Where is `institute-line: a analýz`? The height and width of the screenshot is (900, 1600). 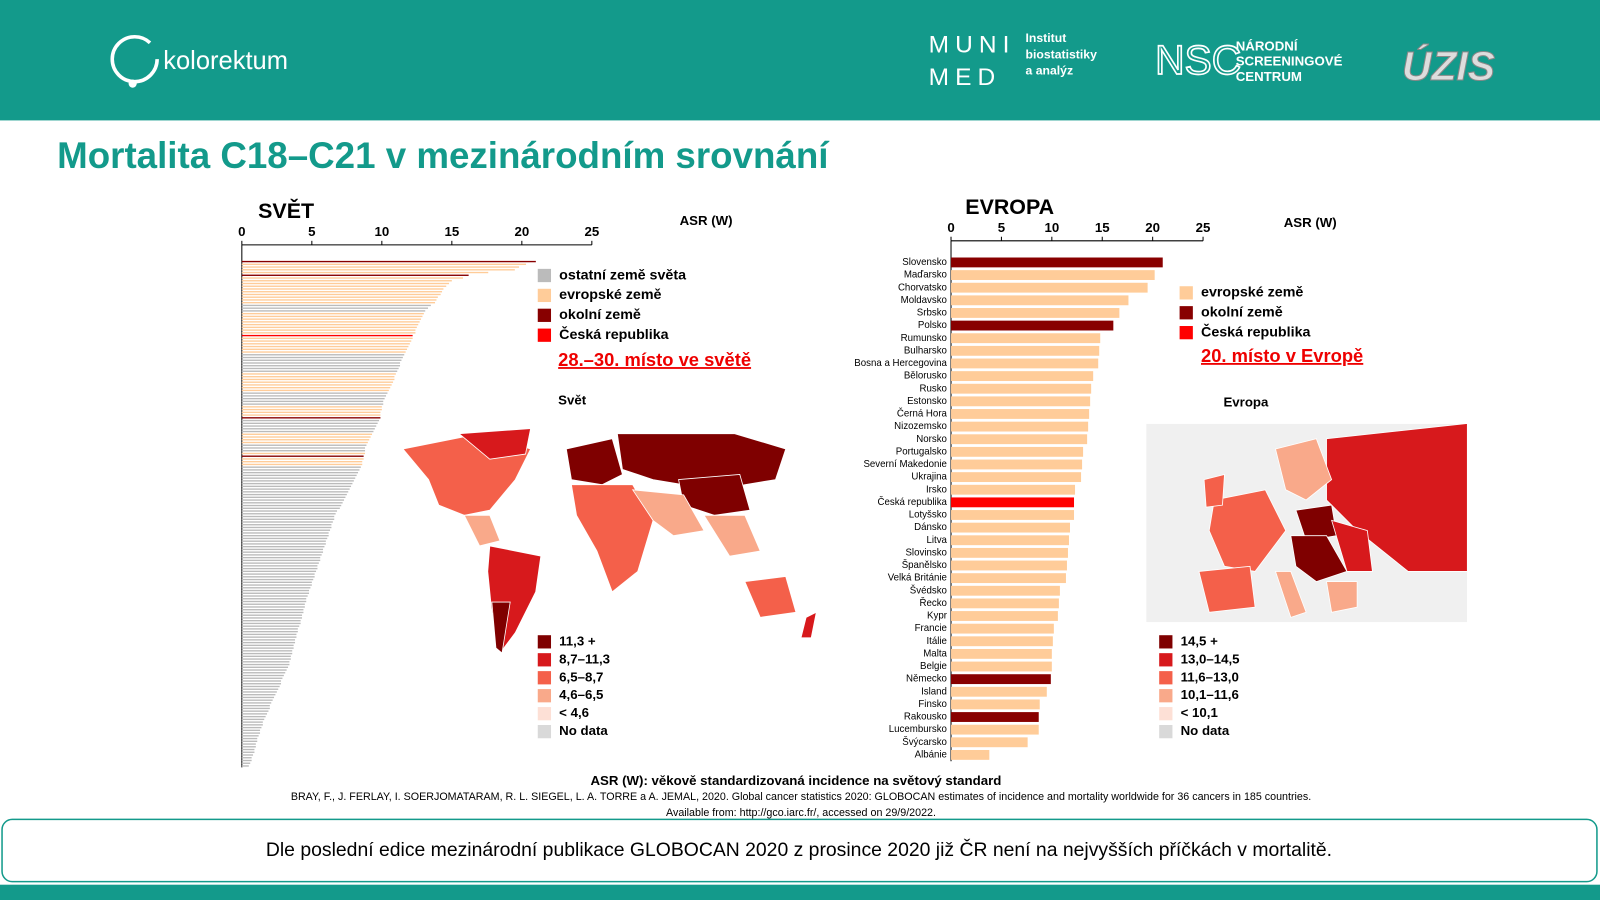
institute-line: a analýz is located at coordinates (1050, 71).